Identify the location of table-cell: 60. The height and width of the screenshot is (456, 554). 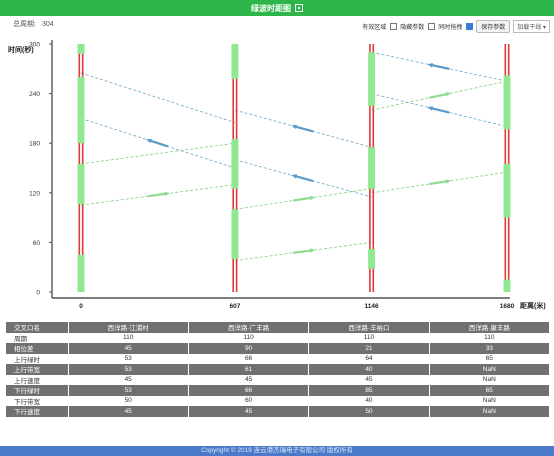
(249, 400).